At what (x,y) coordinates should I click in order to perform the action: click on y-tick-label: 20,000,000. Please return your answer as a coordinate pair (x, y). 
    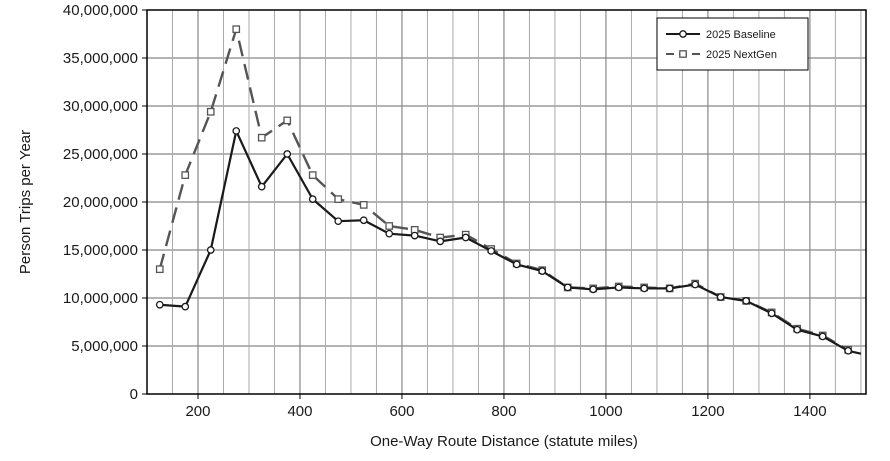
    Looking at the image, I should click on (100, 202).